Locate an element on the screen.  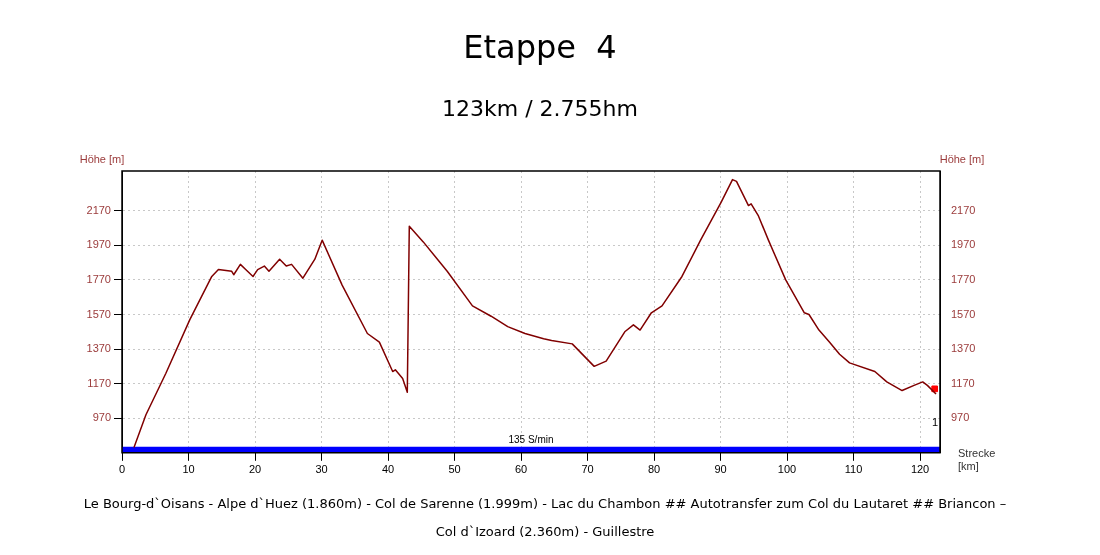
y2-tick-label: 2170 is located at coordinates (963, 209).